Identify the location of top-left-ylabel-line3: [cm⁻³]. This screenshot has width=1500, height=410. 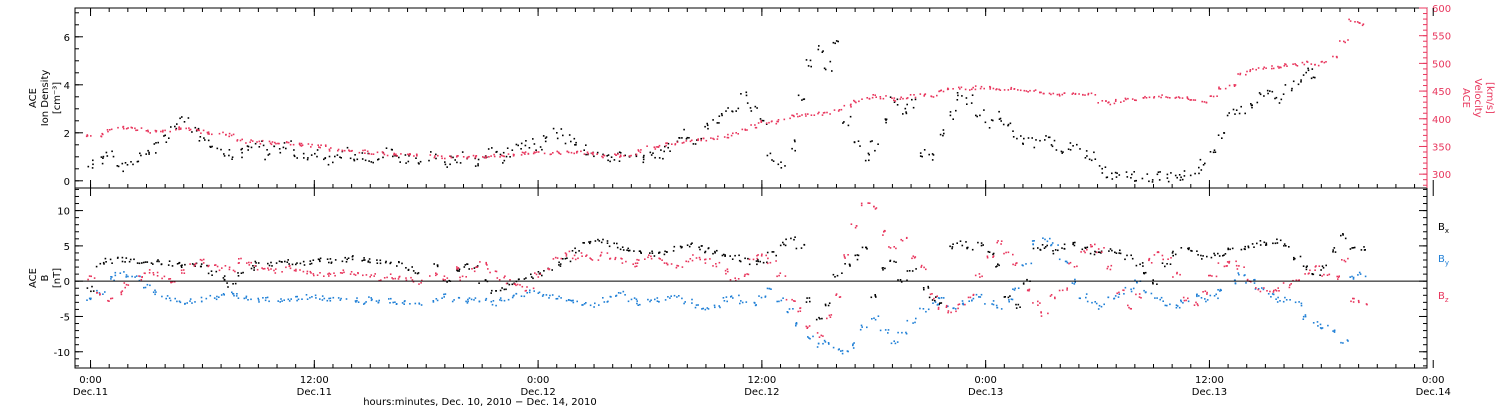
(57, 98).